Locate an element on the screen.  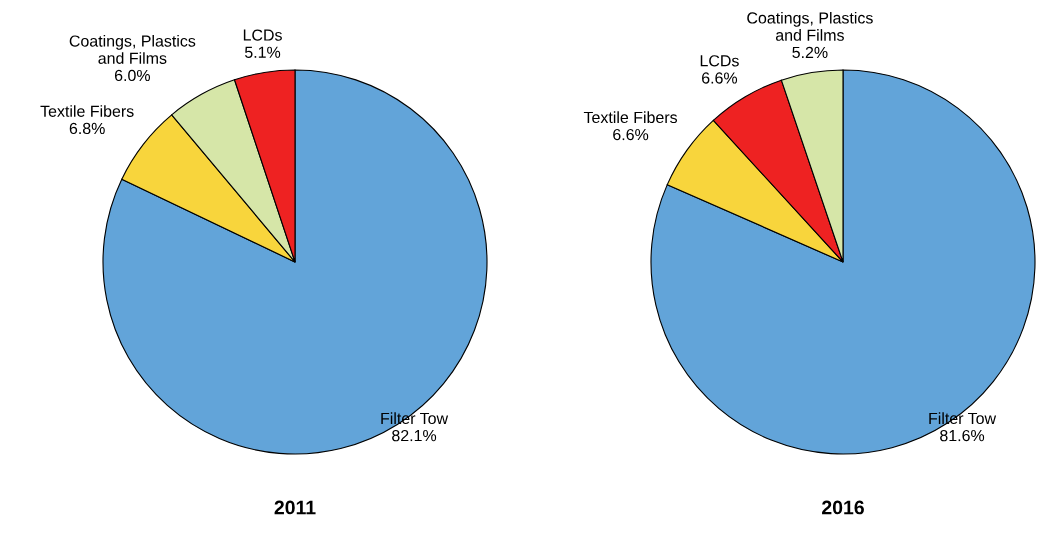
data-label: 81.6% is located at coordinates (962, 435).